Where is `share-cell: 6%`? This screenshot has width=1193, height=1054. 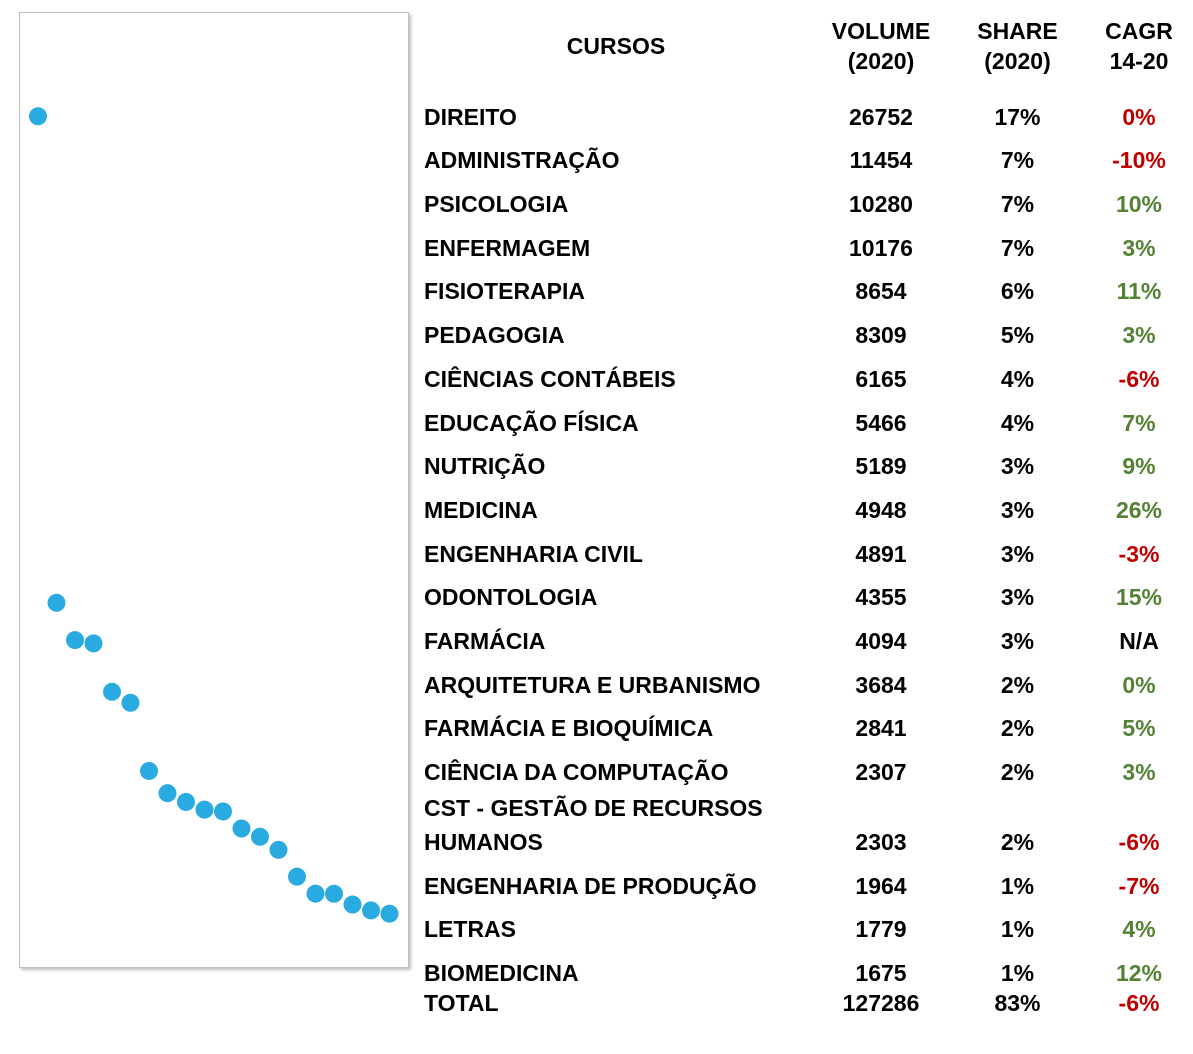
share-cell: 6% is located at coordinates (1017, 291).